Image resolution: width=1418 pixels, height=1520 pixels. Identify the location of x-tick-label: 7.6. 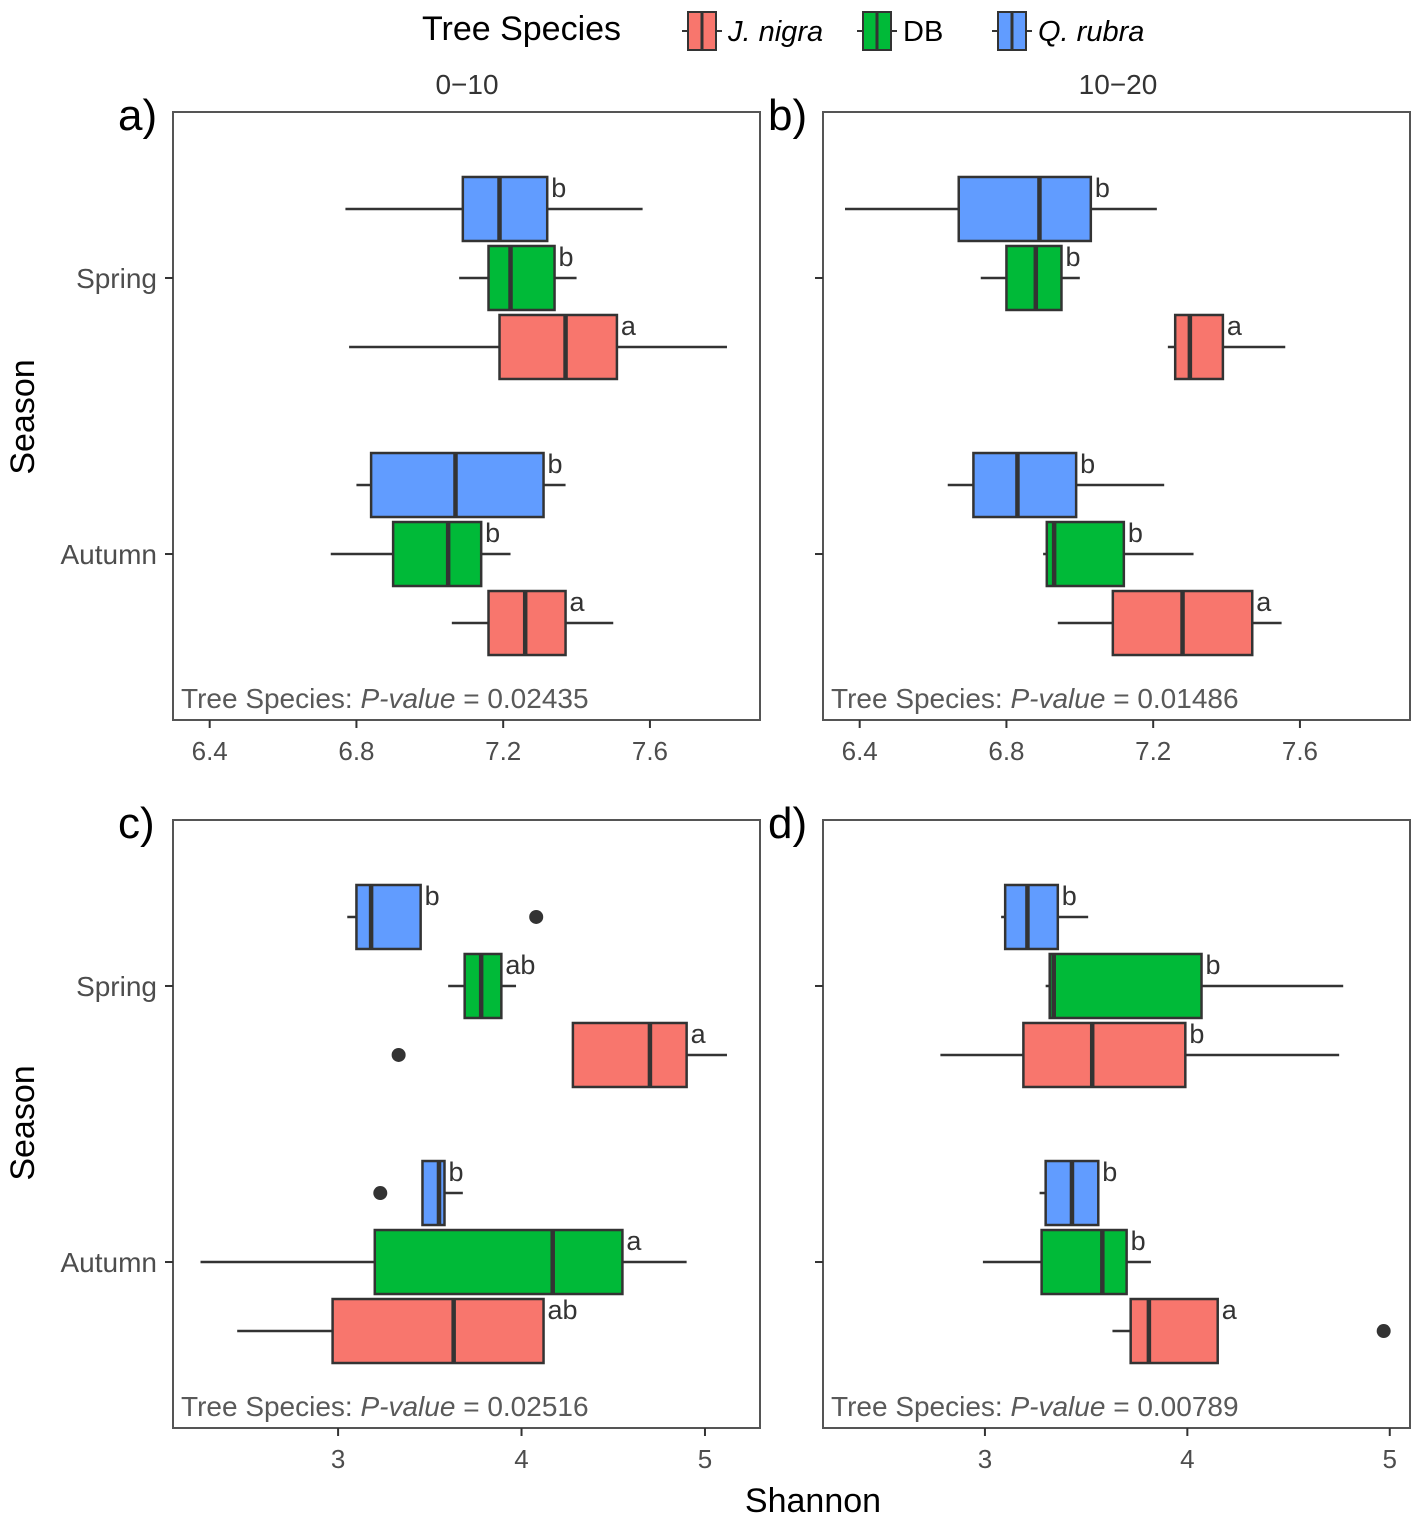
(650, 751).